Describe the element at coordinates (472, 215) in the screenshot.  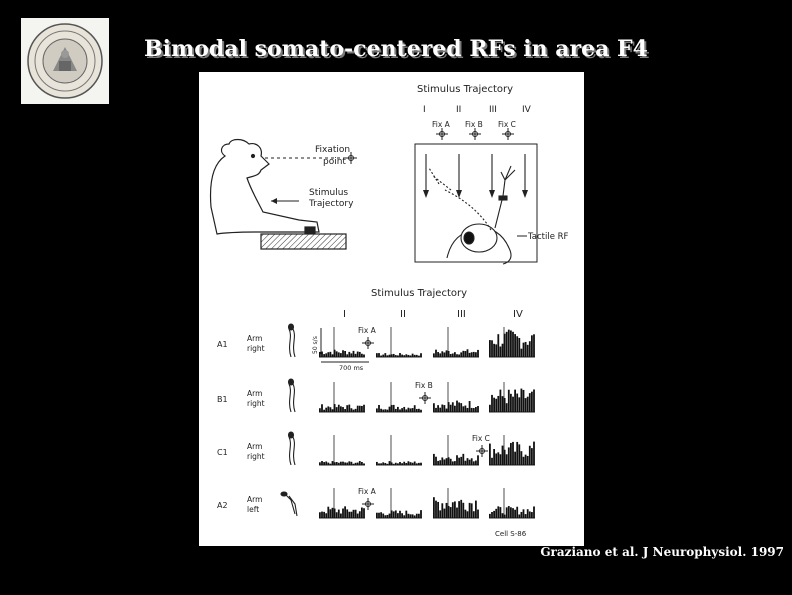
I see `monkey-top-view` at that location.